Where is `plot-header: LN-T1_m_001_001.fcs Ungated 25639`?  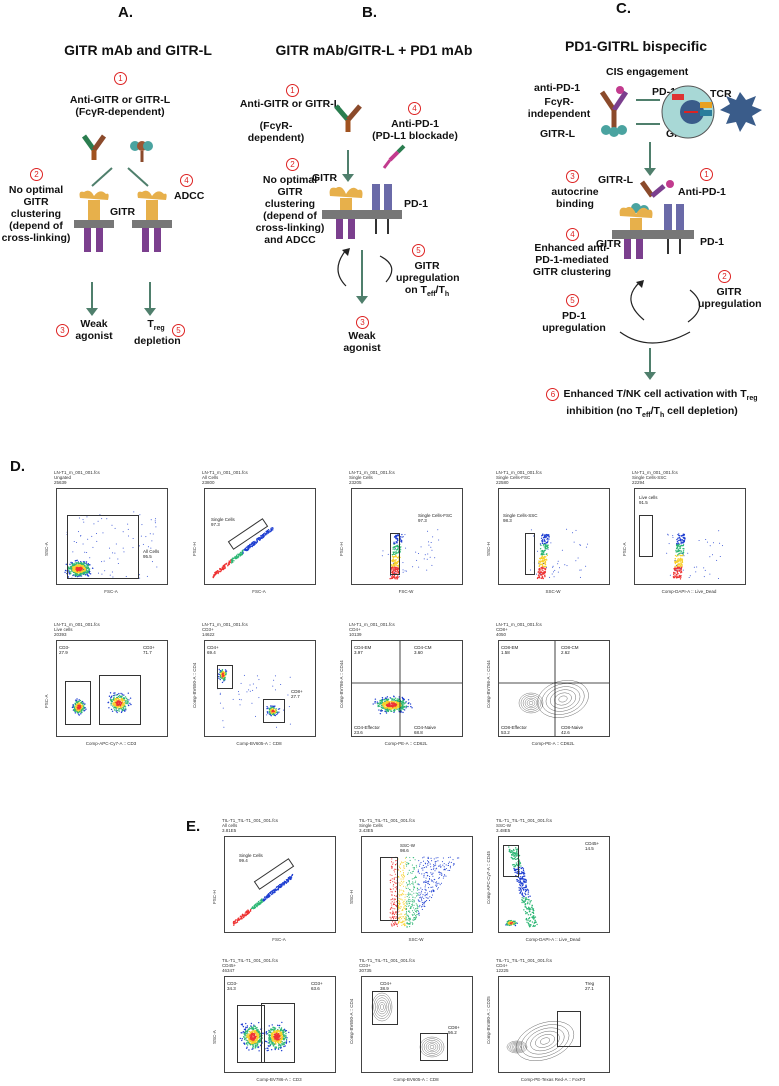 plot-header: LN-T1_m_001_001.fcs Ungated 25639 is located at coordinates (77, 477).